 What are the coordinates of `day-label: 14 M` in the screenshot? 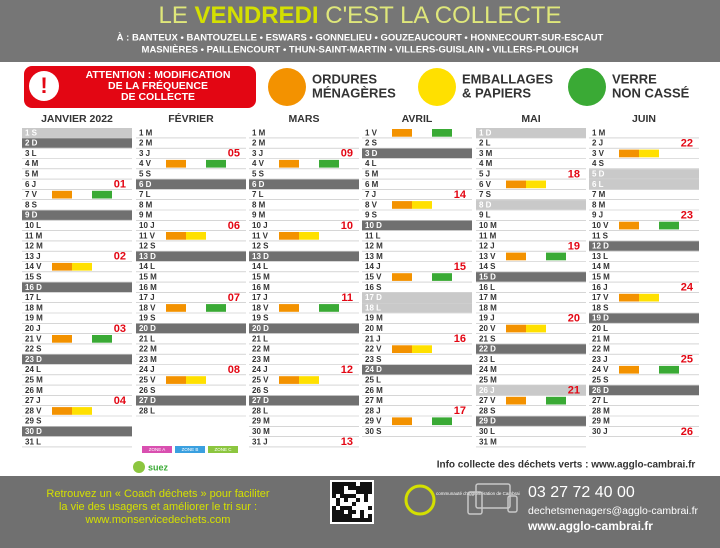 It's located at (601, 266).